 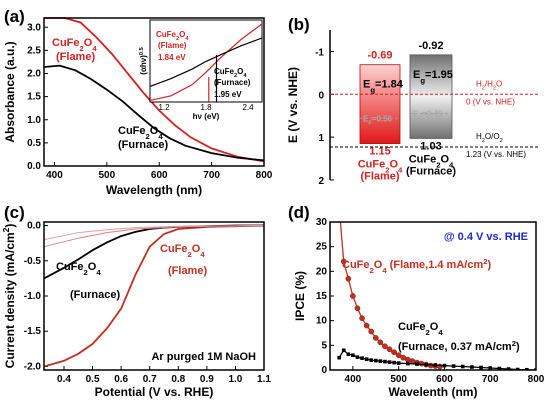 What do you see at coordinates (154, 233) in the screenshot?
I see `c-series-furnace-dark-line` at bounding box center [154, 233].